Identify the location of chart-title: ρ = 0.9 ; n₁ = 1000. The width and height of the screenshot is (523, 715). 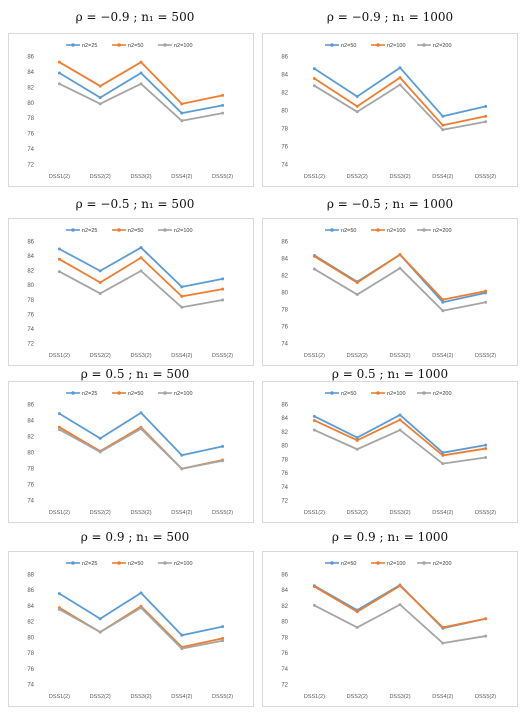
(390, 537).